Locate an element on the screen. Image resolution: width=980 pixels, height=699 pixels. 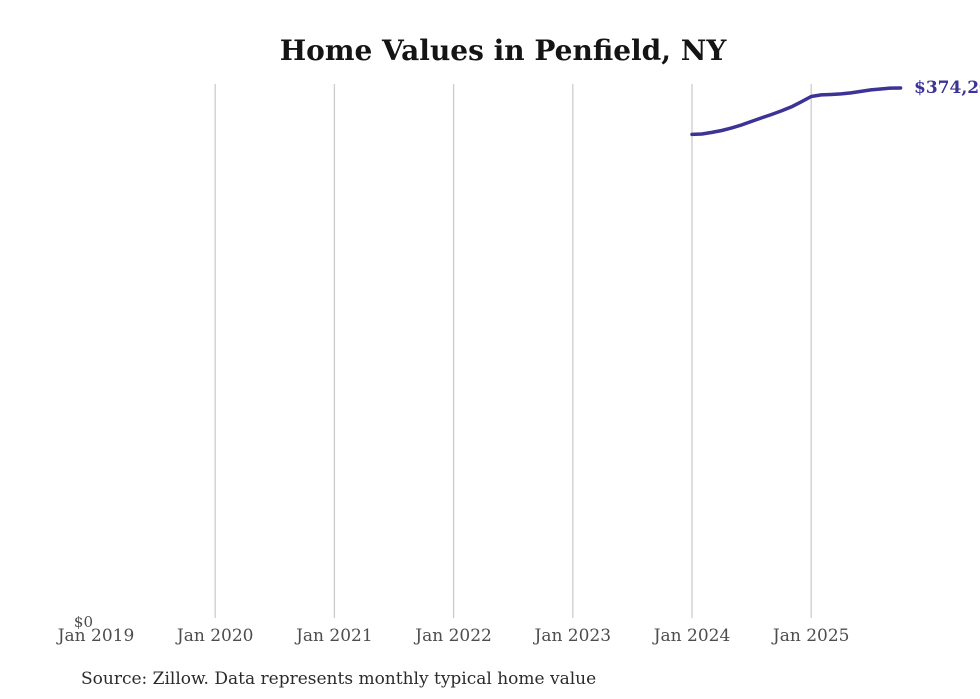
y-axis-zero-label: $0 is located at coordinates (83, 622).